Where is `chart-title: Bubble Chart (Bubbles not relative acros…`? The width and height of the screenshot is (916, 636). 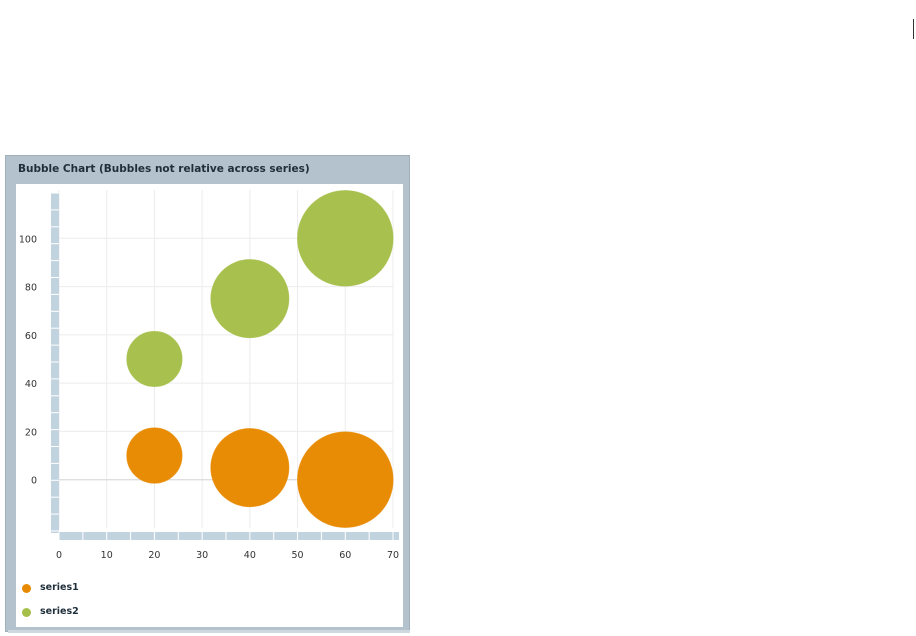
chart-title: Bubble Chart (Bubbles not relative acros… is located at coordinates (164, 169).